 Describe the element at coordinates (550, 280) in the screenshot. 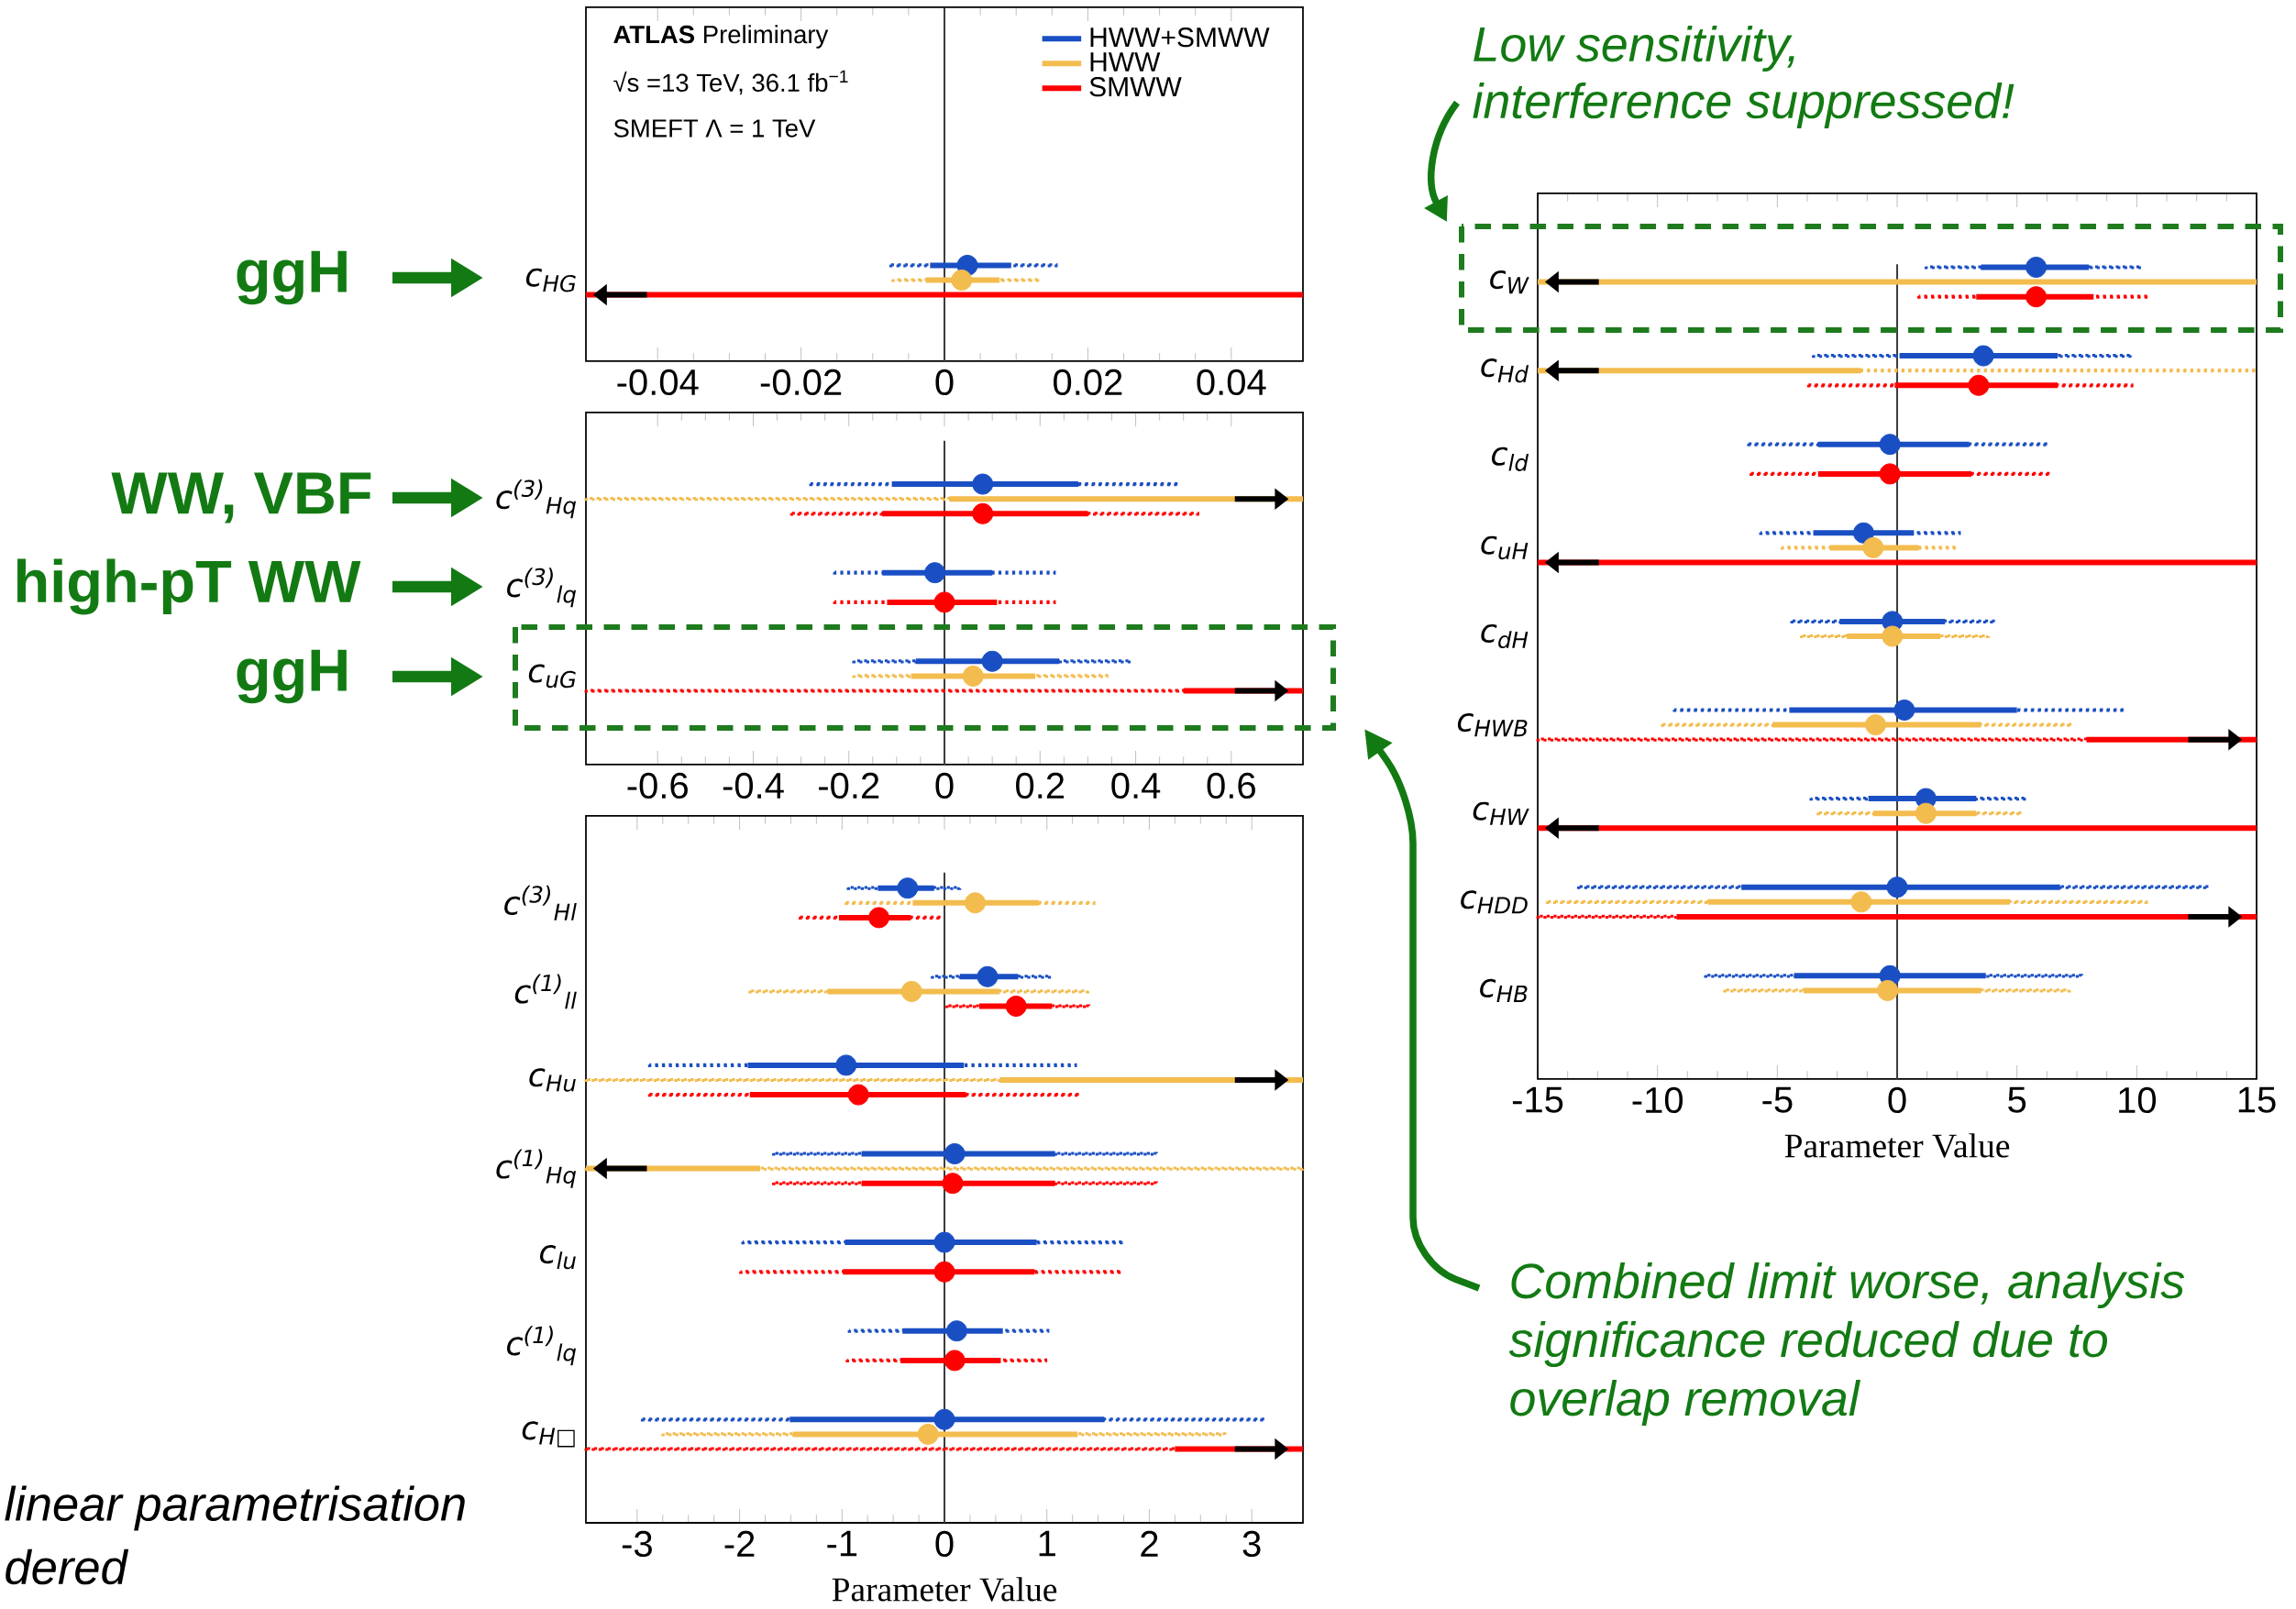

I see `y-tick-label: c$_{HG}$` at that location.